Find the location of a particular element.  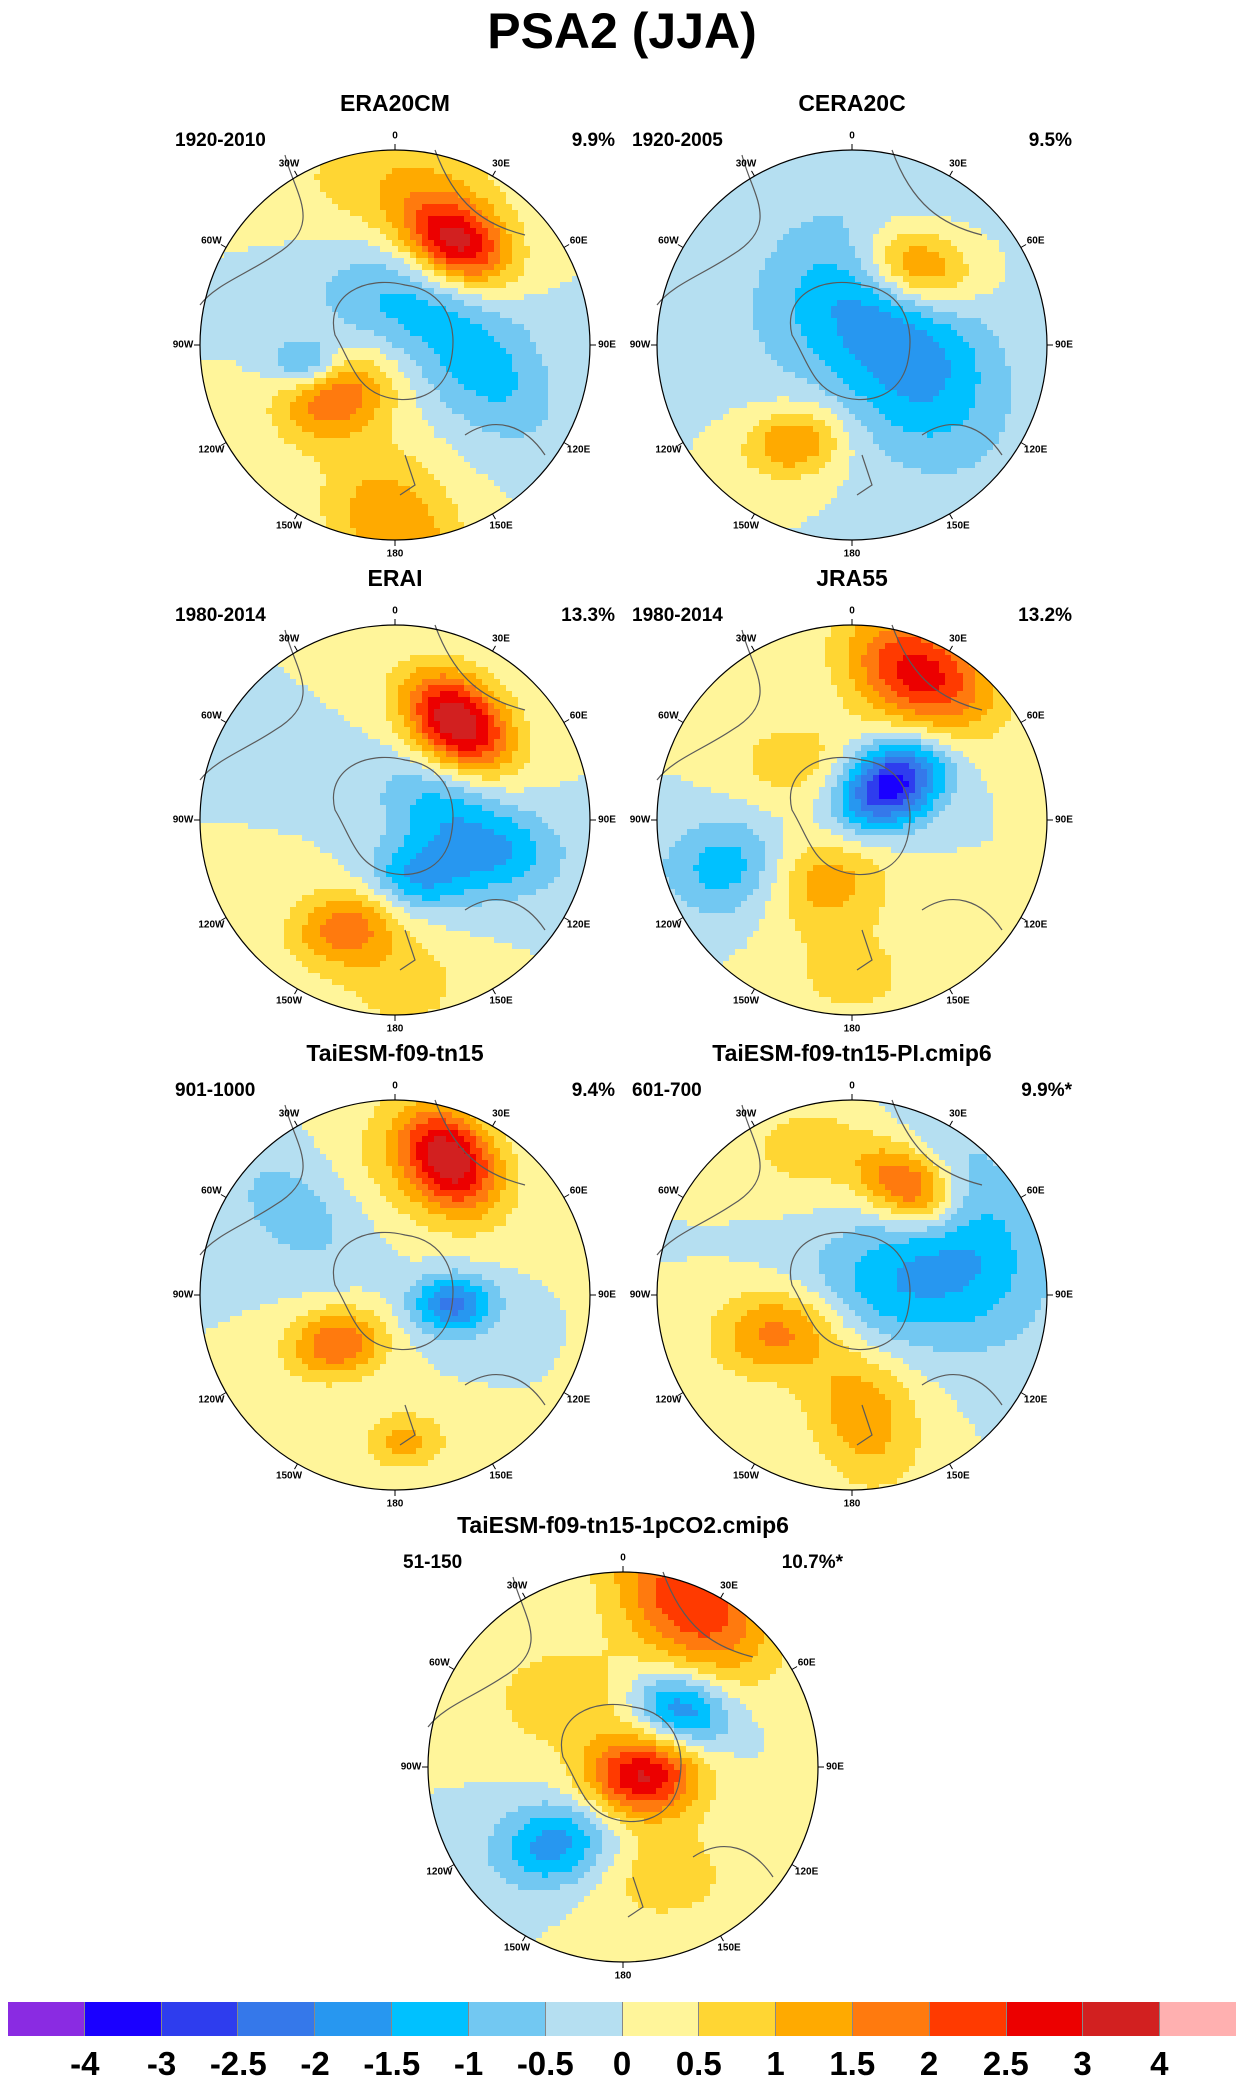

colorbar-tick-label: 3 is located at coordinates (1082, 2064).